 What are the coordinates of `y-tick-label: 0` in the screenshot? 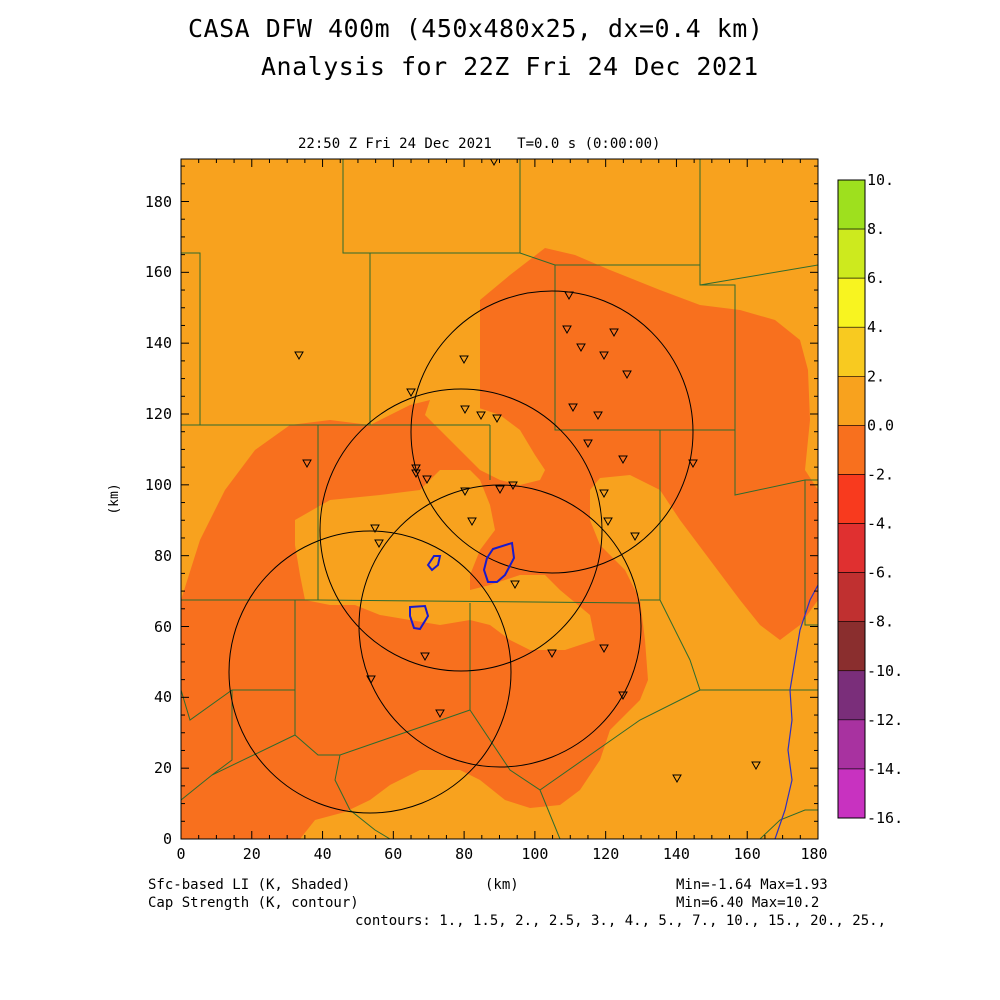 It's located at (167, 839).